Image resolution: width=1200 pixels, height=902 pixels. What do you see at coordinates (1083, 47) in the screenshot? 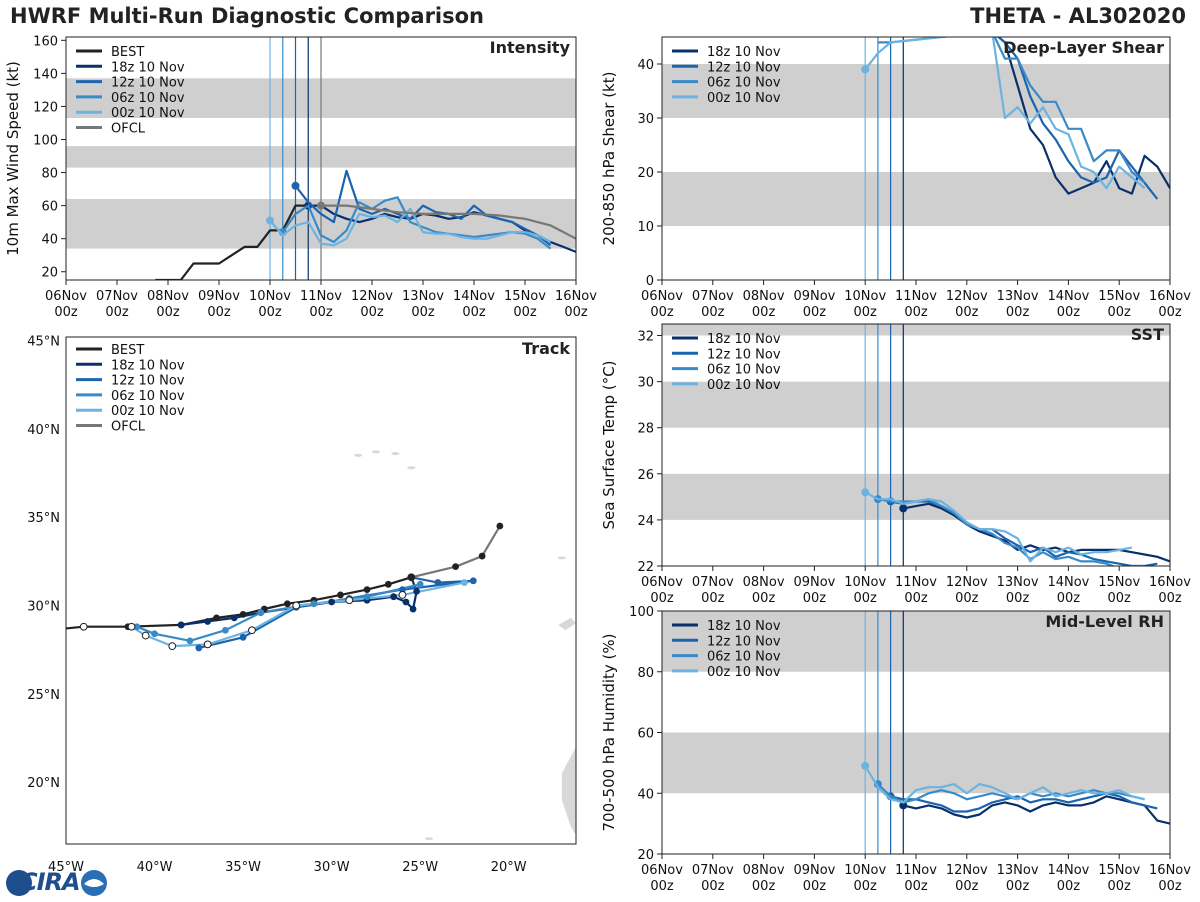
I see `shear-title: Deep-Layer Shear` at bounding box center [1083, 47].